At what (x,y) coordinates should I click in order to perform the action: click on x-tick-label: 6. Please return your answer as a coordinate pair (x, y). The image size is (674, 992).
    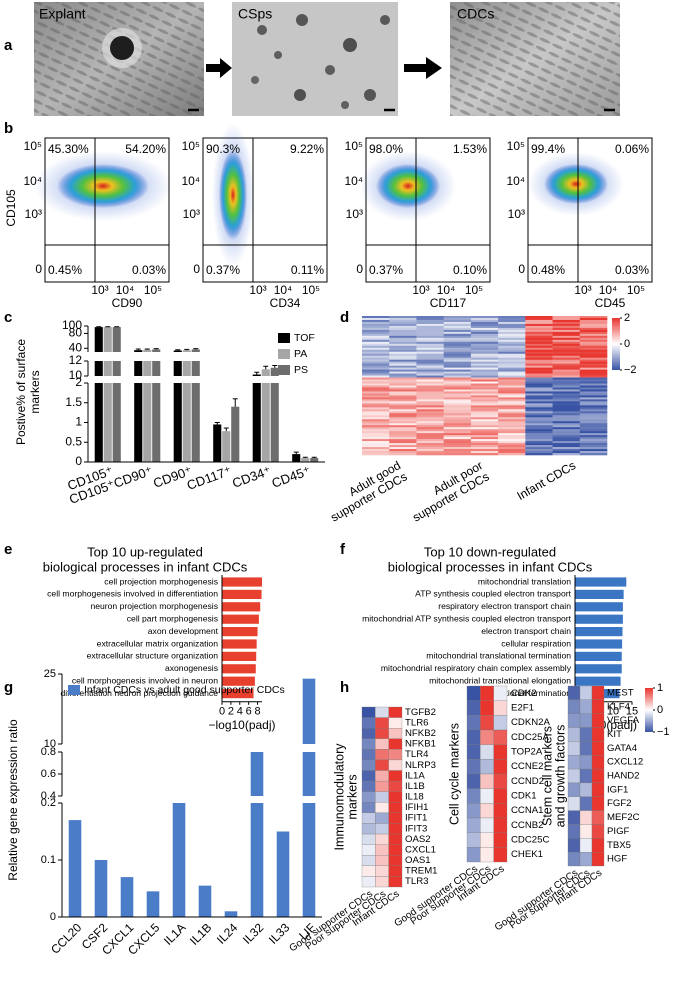
    Looking at the image, I should click on (249, 712).